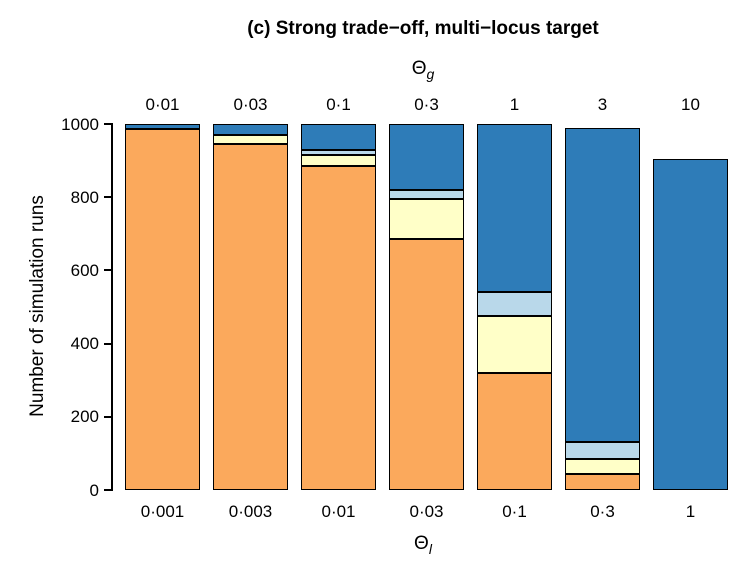  I want to click on top-axis-tick-label: 0·01, so click(162, 104).